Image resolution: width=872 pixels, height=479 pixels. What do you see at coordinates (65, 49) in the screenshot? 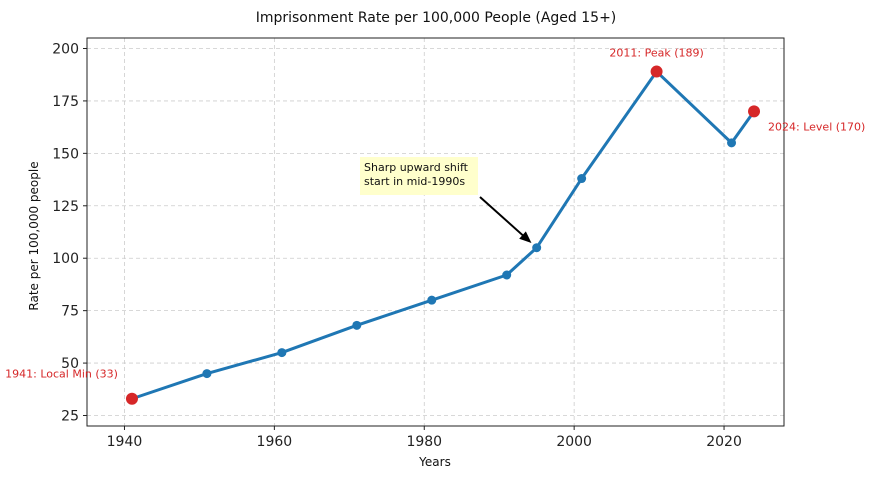
I see `y-tick-label: 200` at bounding box center [65, 49].